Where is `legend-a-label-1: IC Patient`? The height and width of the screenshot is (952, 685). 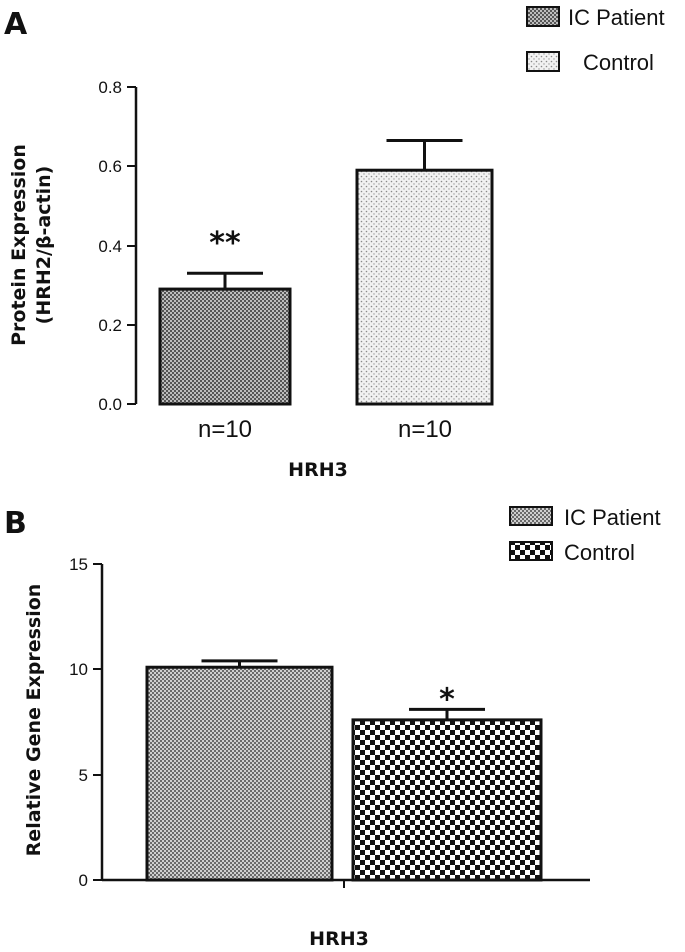 legend-a-label-1: IC Patient is located at coordinates (616, 17).